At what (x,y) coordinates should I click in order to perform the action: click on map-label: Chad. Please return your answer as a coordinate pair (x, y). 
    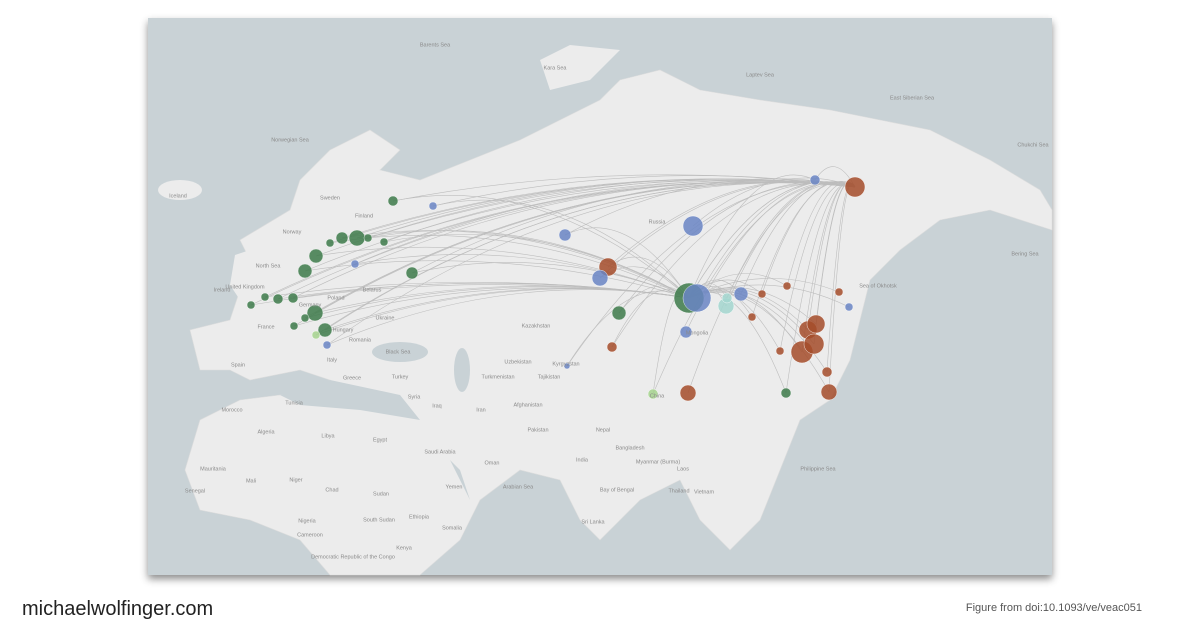
    Looking at the image, I should click on (331, 490).